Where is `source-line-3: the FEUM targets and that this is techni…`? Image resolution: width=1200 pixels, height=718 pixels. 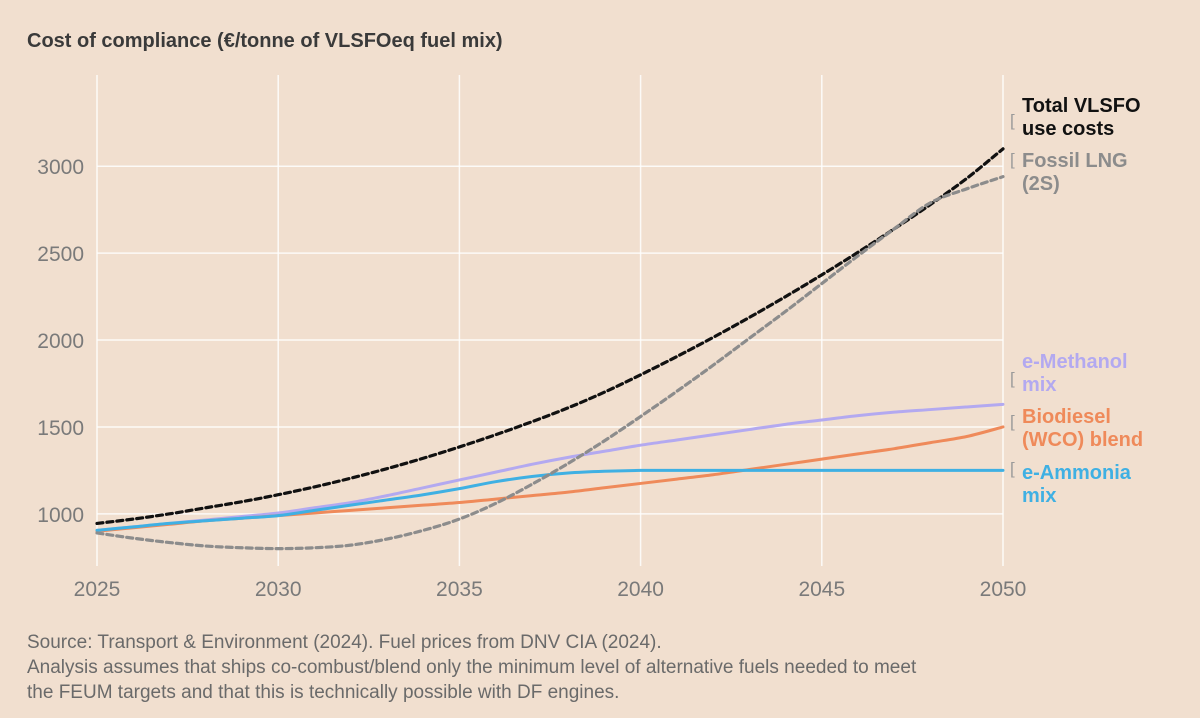 source-line-3: the FEUM targets and that this is techni… is located at coordinates (323, 692).